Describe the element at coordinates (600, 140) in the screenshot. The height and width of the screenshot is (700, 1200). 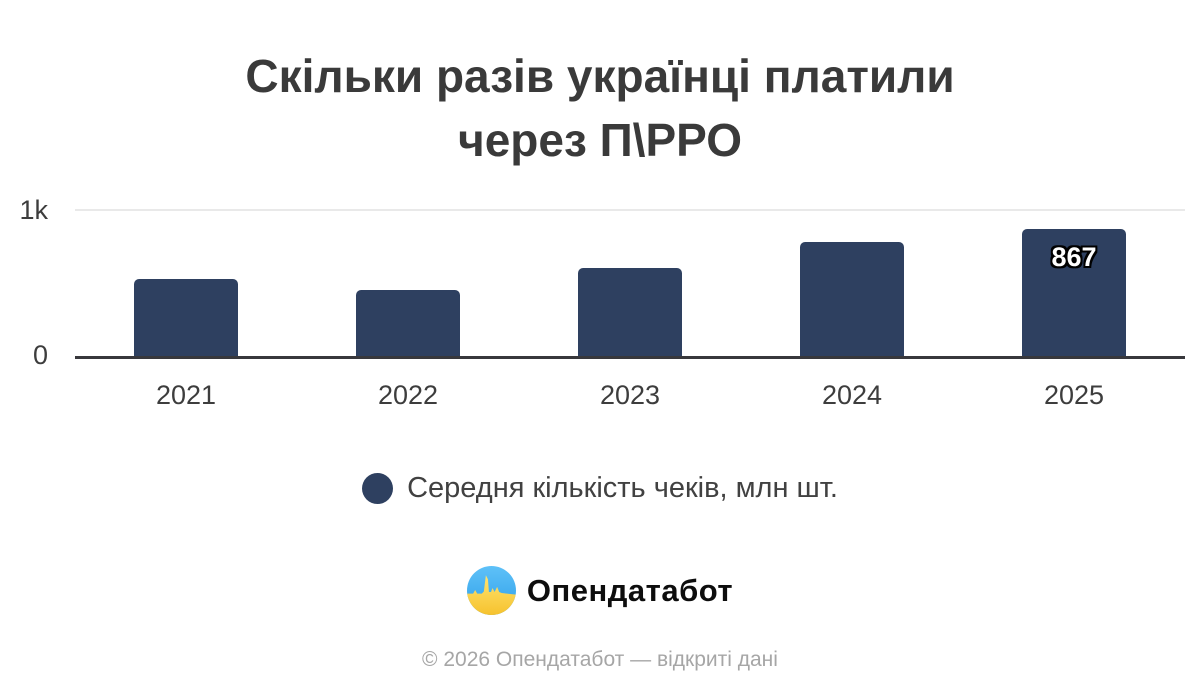
I see `chart-title-line2: через П\РРО` at that location.